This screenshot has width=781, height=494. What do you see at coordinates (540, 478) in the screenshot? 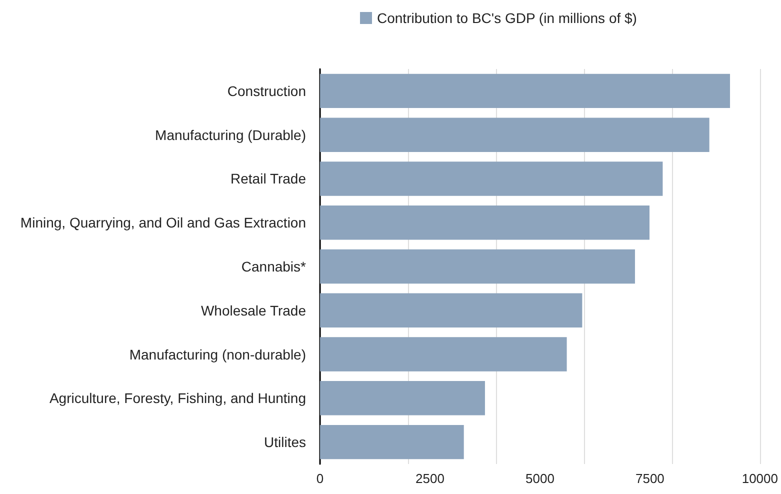
I see `x-tick-label: 5000` at bounding box center [540, 478].